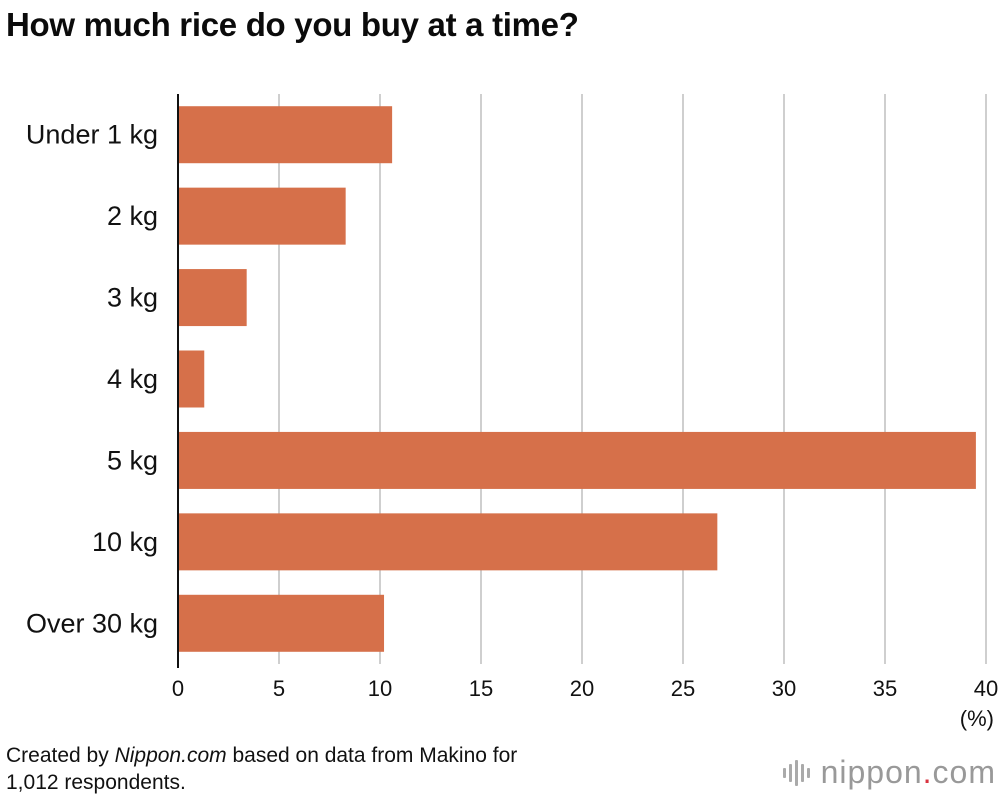  Describe the element at coordinates (372, 755) in the screenshot. I see `source-suffix: based on data from Makino for` at that location.